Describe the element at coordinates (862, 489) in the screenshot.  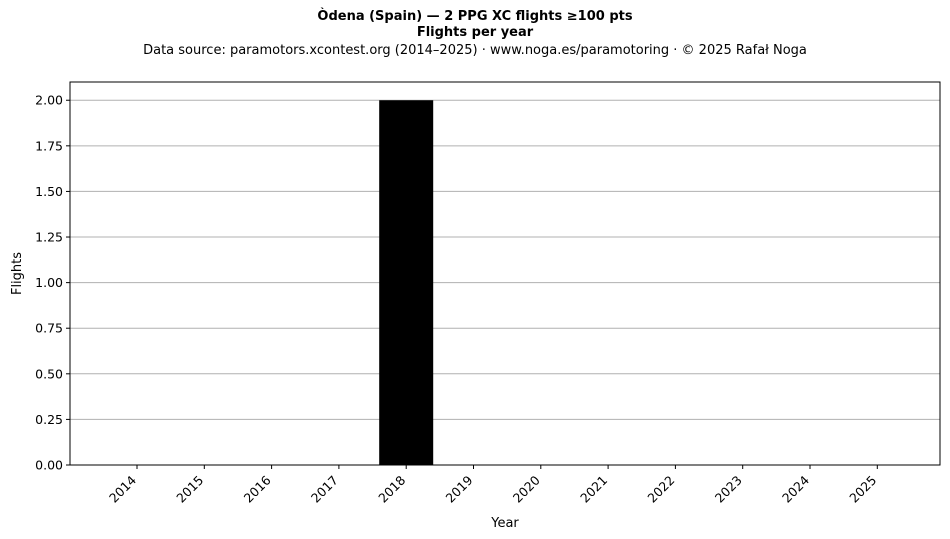
I see `x-tick-label: 2025` at that location.